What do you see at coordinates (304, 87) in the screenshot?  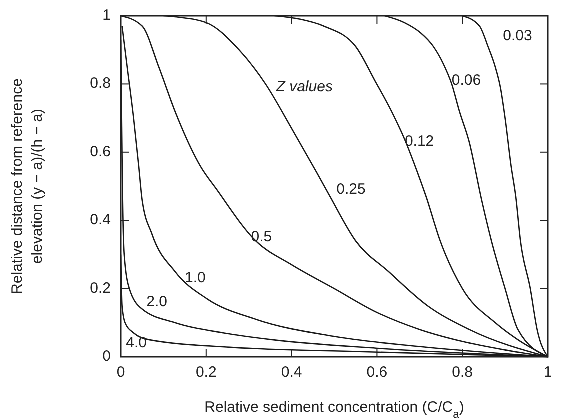 I see `legend-title: Z values` at bounding box center [304, 87].